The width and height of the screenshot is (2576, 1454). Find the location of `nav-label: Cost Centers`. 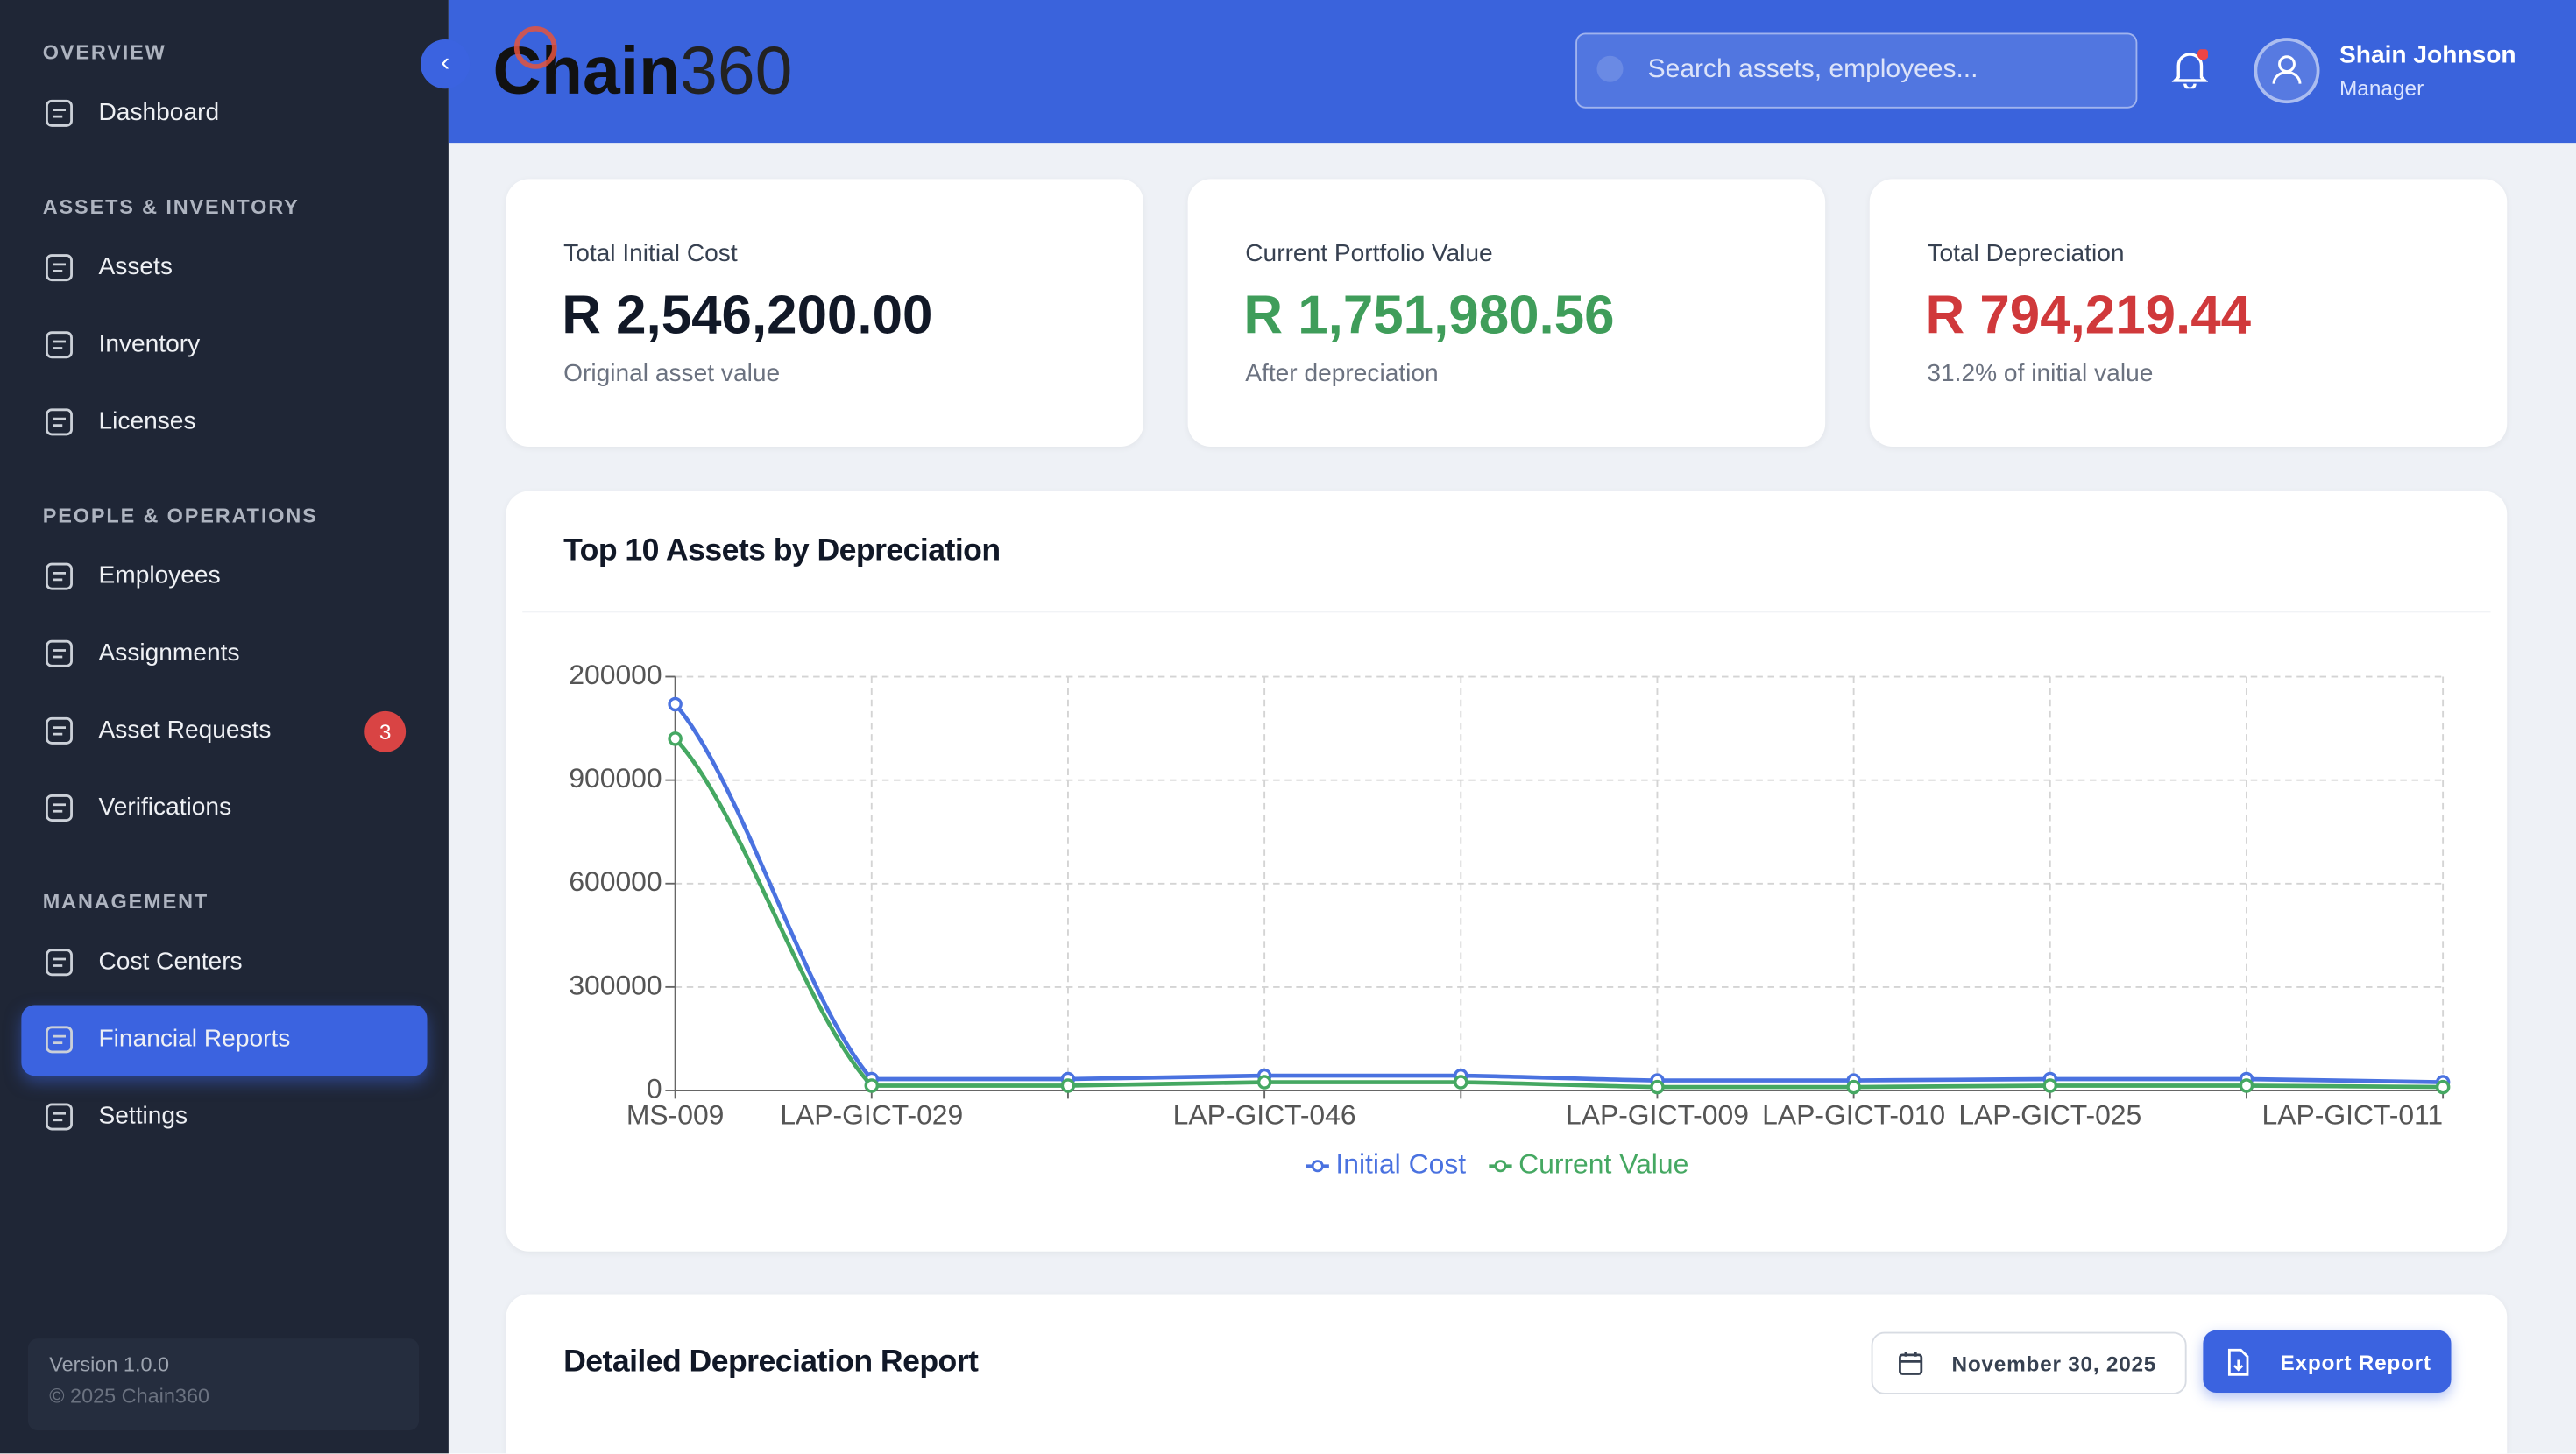

nav-label: Cost Centers is located at coordinates (170, 961).